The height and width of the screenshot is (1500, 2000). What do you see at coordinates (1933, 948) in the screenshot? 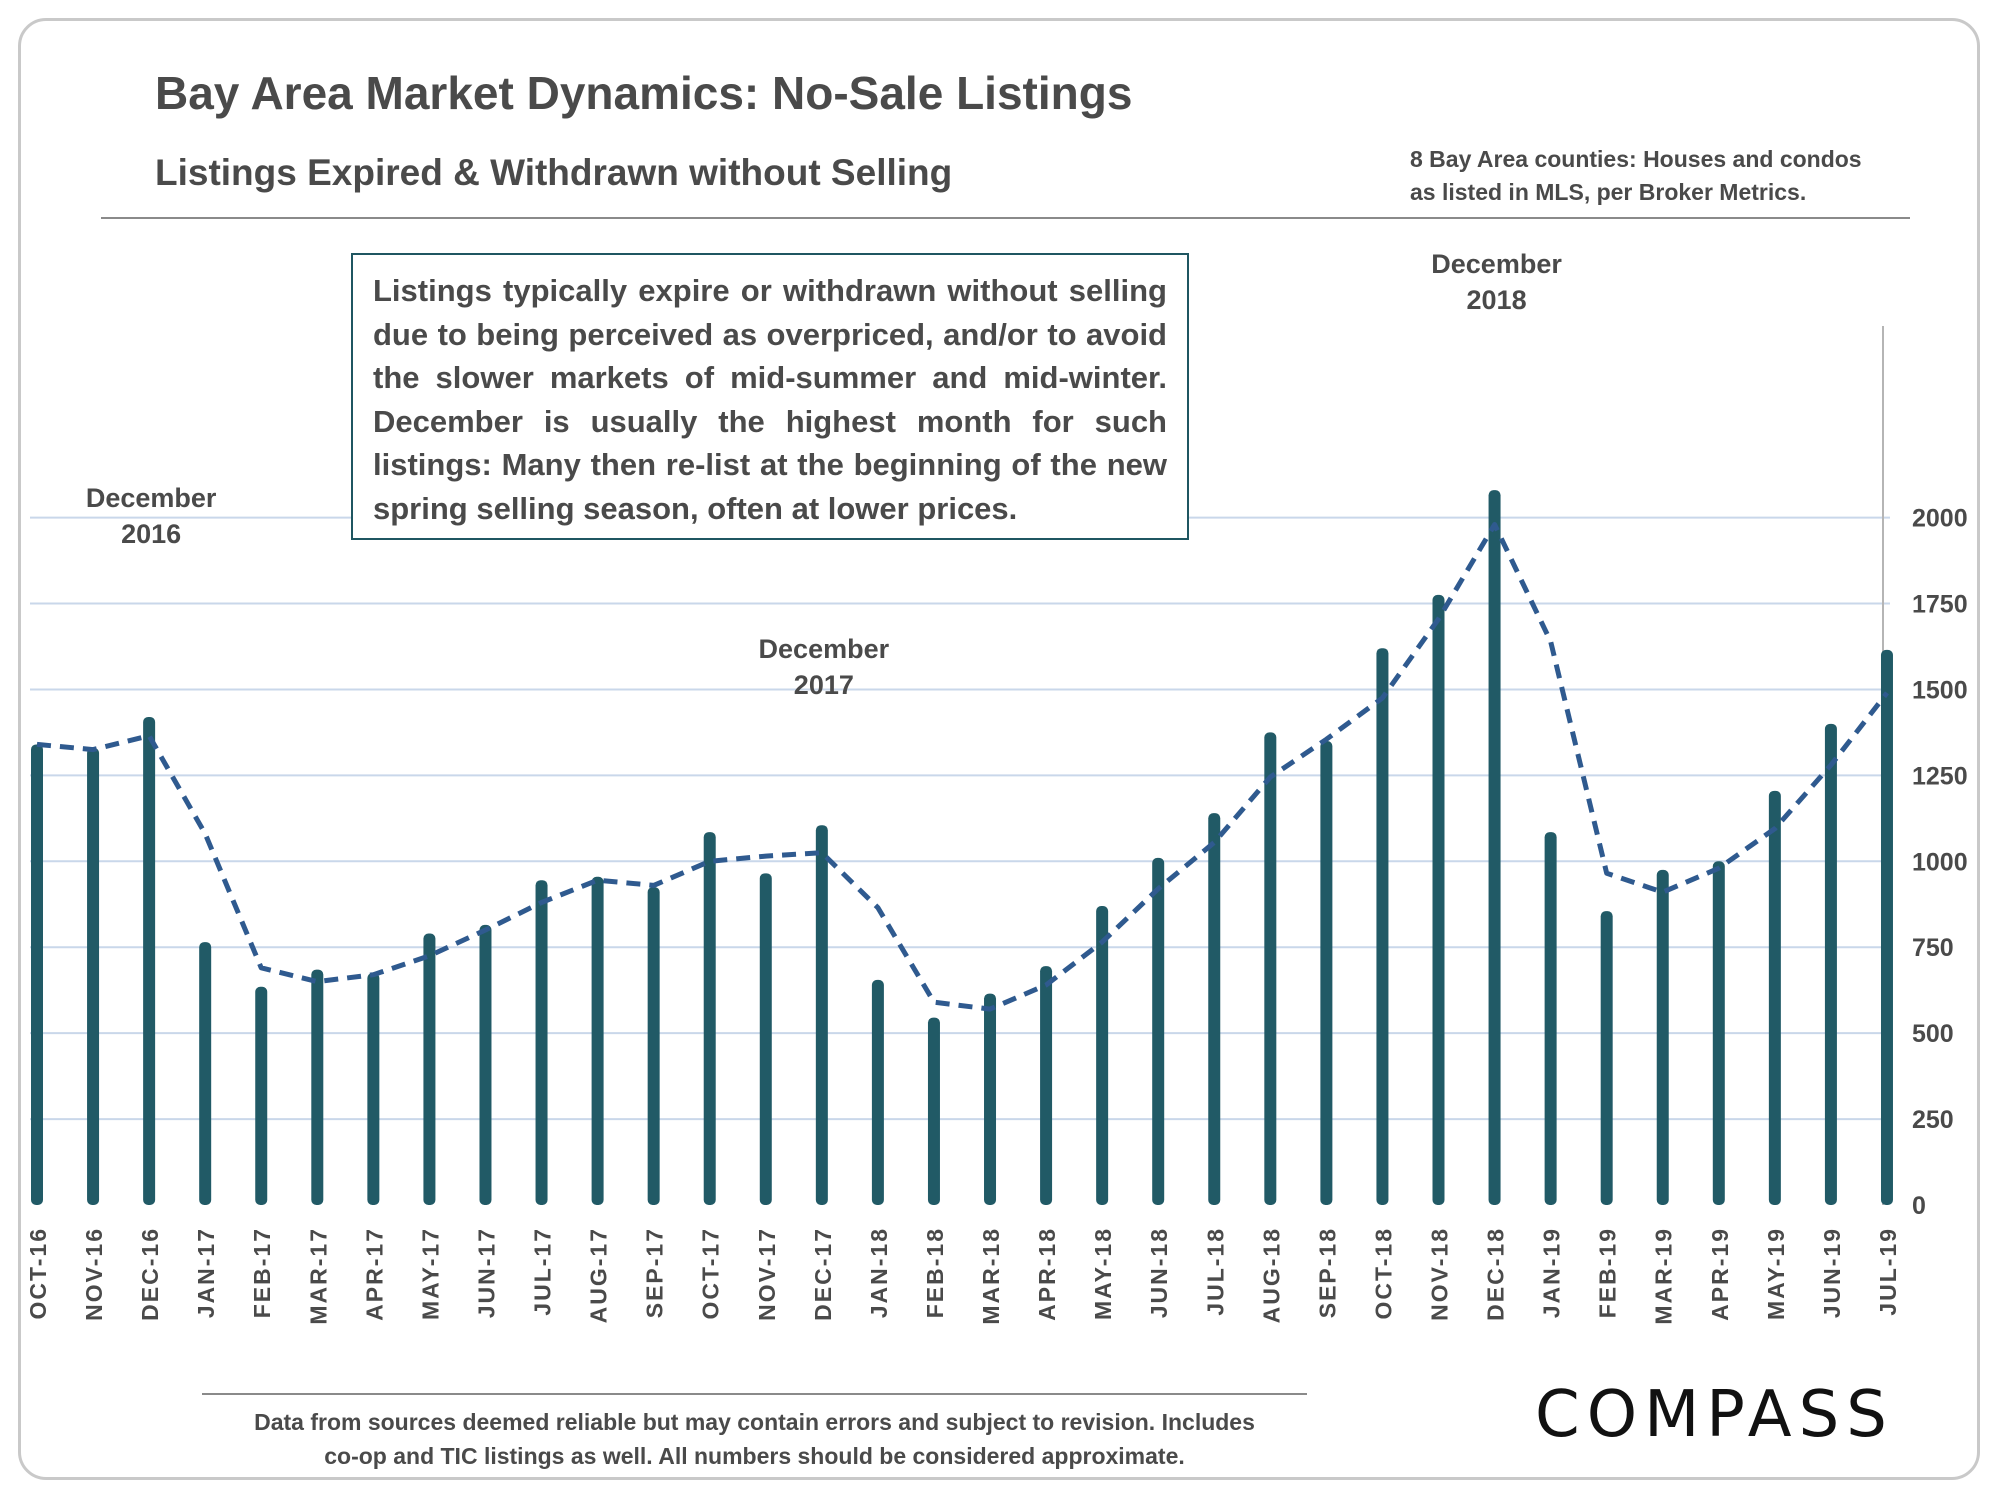
I see `y-tick-label: 750` at bounding box center [1933, 948].